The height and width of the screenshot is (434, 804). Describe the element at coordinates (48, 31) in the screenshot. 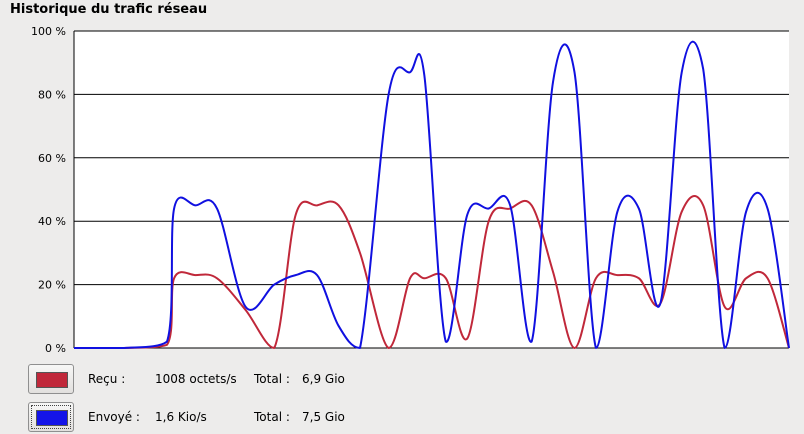

I see `y-tick-label: 100 %` at that location.